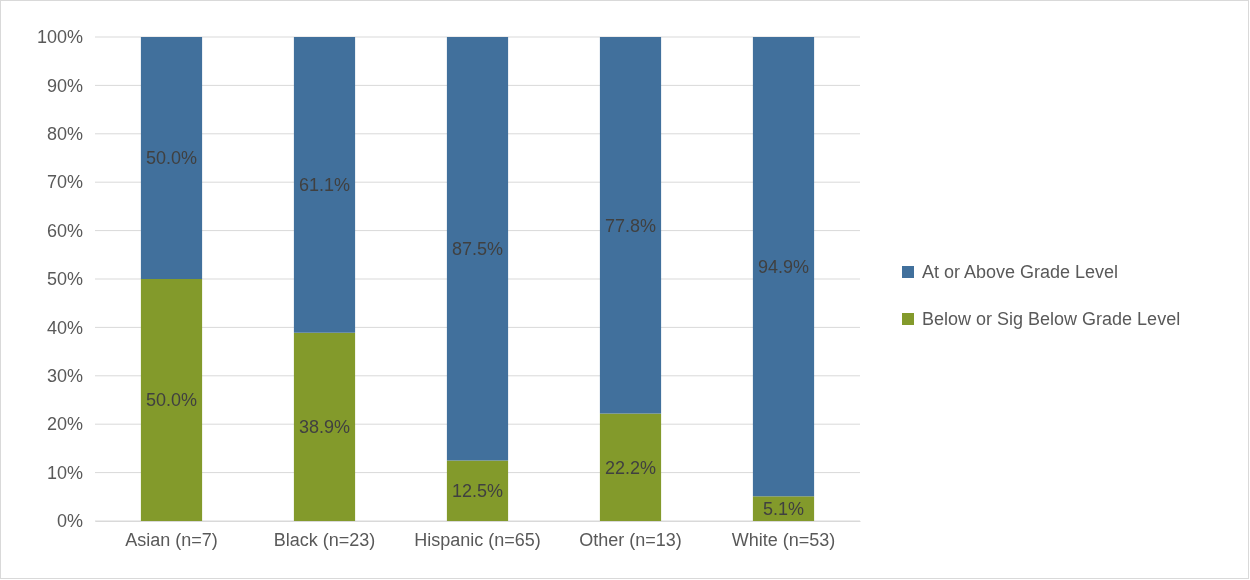 Image resolution: width=1250 pixels, height=580 pixels. I want to click on data-label: 5.1%, so click(783, 508).